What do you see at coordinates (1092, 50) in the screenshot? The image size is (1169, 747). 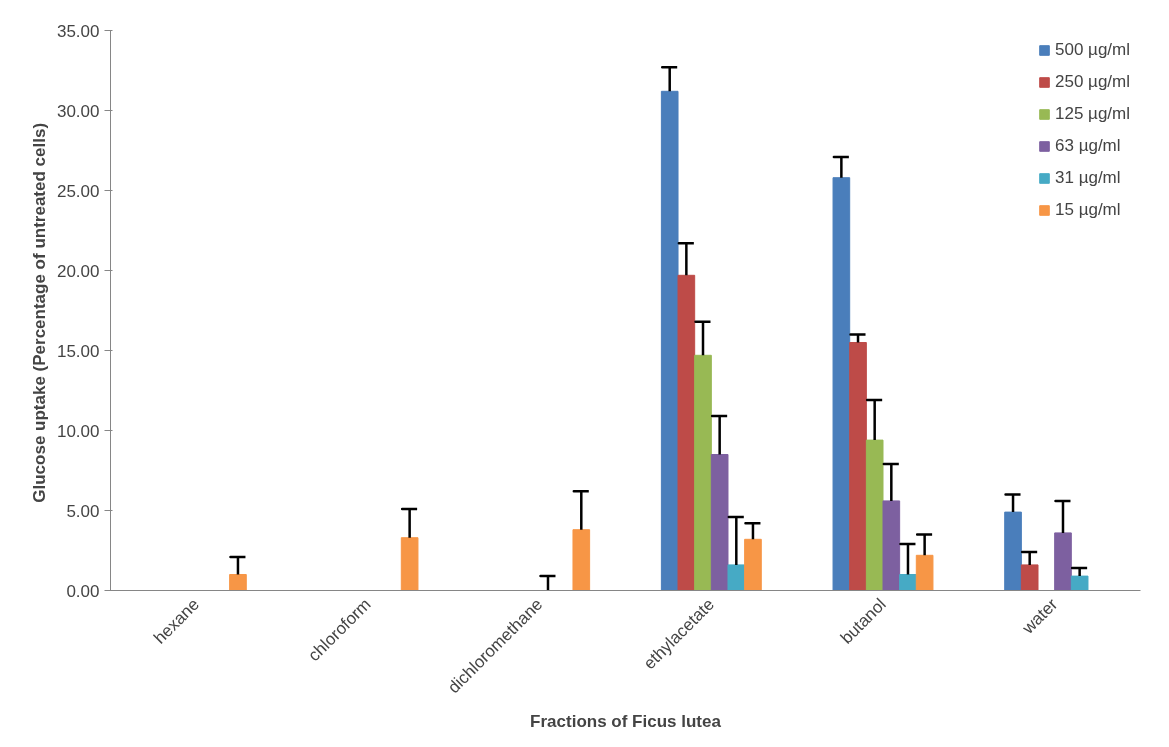 I see `legend-label: 500 µg/ml` at bounding box center [1092, 50].